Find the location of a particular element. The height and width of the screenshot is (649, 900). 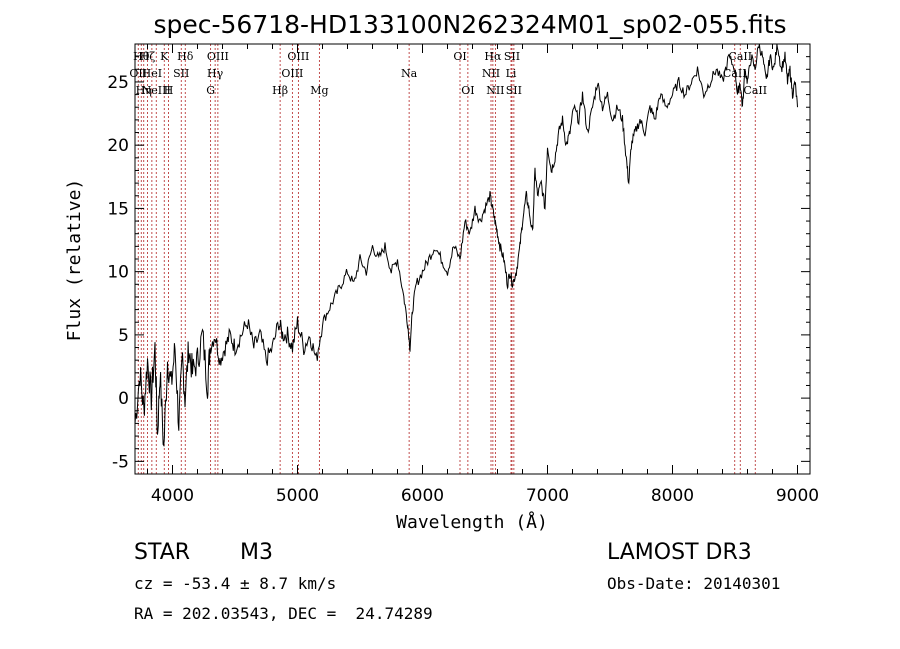

line-marker-label: OII is located at coordinates (138, 73).